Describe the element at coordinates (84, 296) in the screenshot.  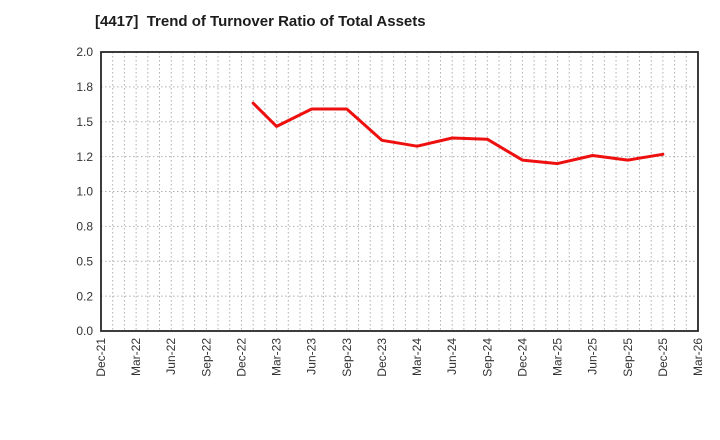
I see `y-tick-label: 0.2` at that location.